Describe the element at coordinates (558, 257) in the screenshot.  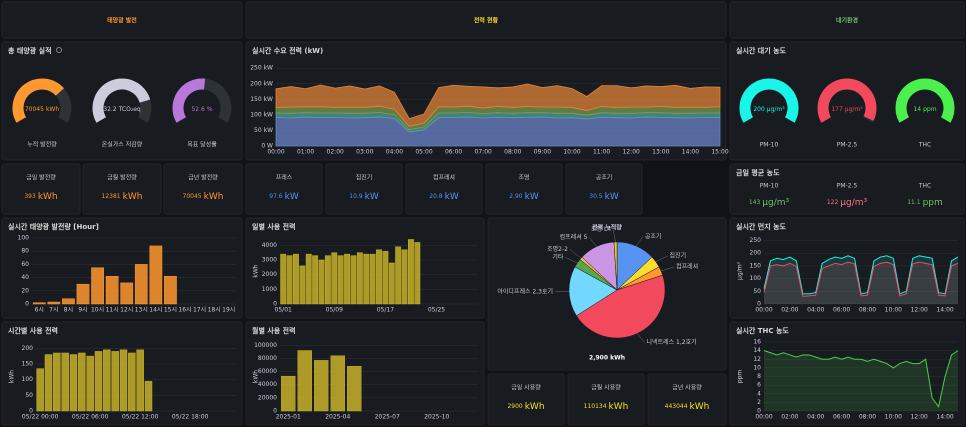
I see `pie-label: 기타` at that location.